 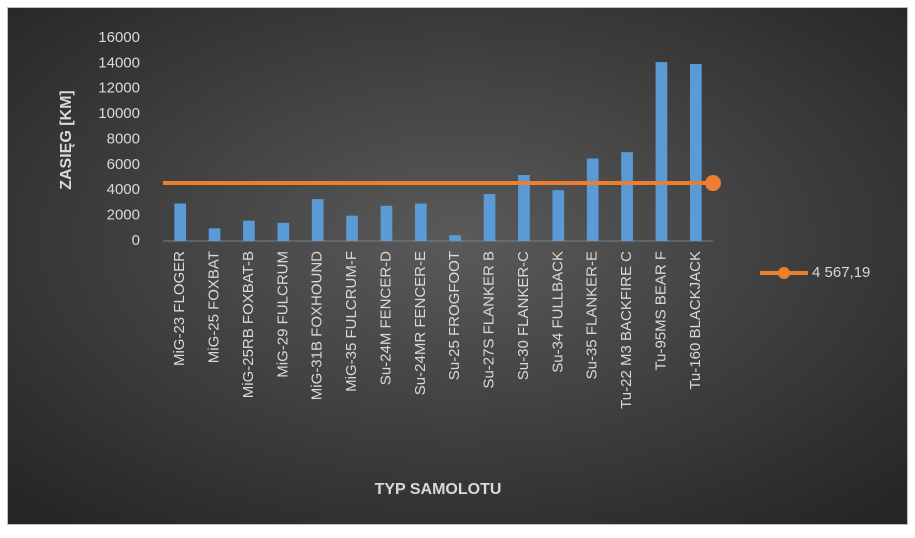 I want to click on reference-marker, so click(x=713, y=183).